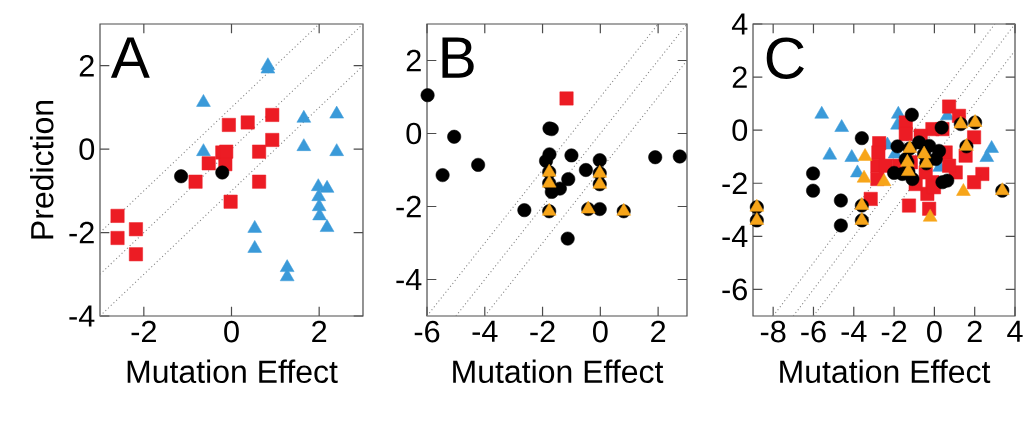 The width and height of the screenshot is (1032, 422). What do you see at coordinates (130, 57) in the screenshot?
I see `annotation: A` at bounding box center [130, 57].